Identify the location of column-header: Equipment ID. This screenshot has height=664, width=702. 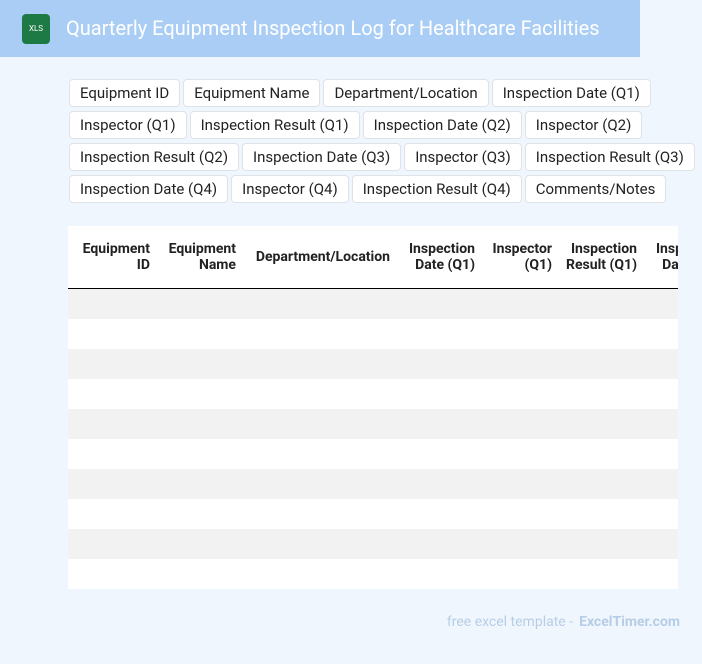
(111, 257).